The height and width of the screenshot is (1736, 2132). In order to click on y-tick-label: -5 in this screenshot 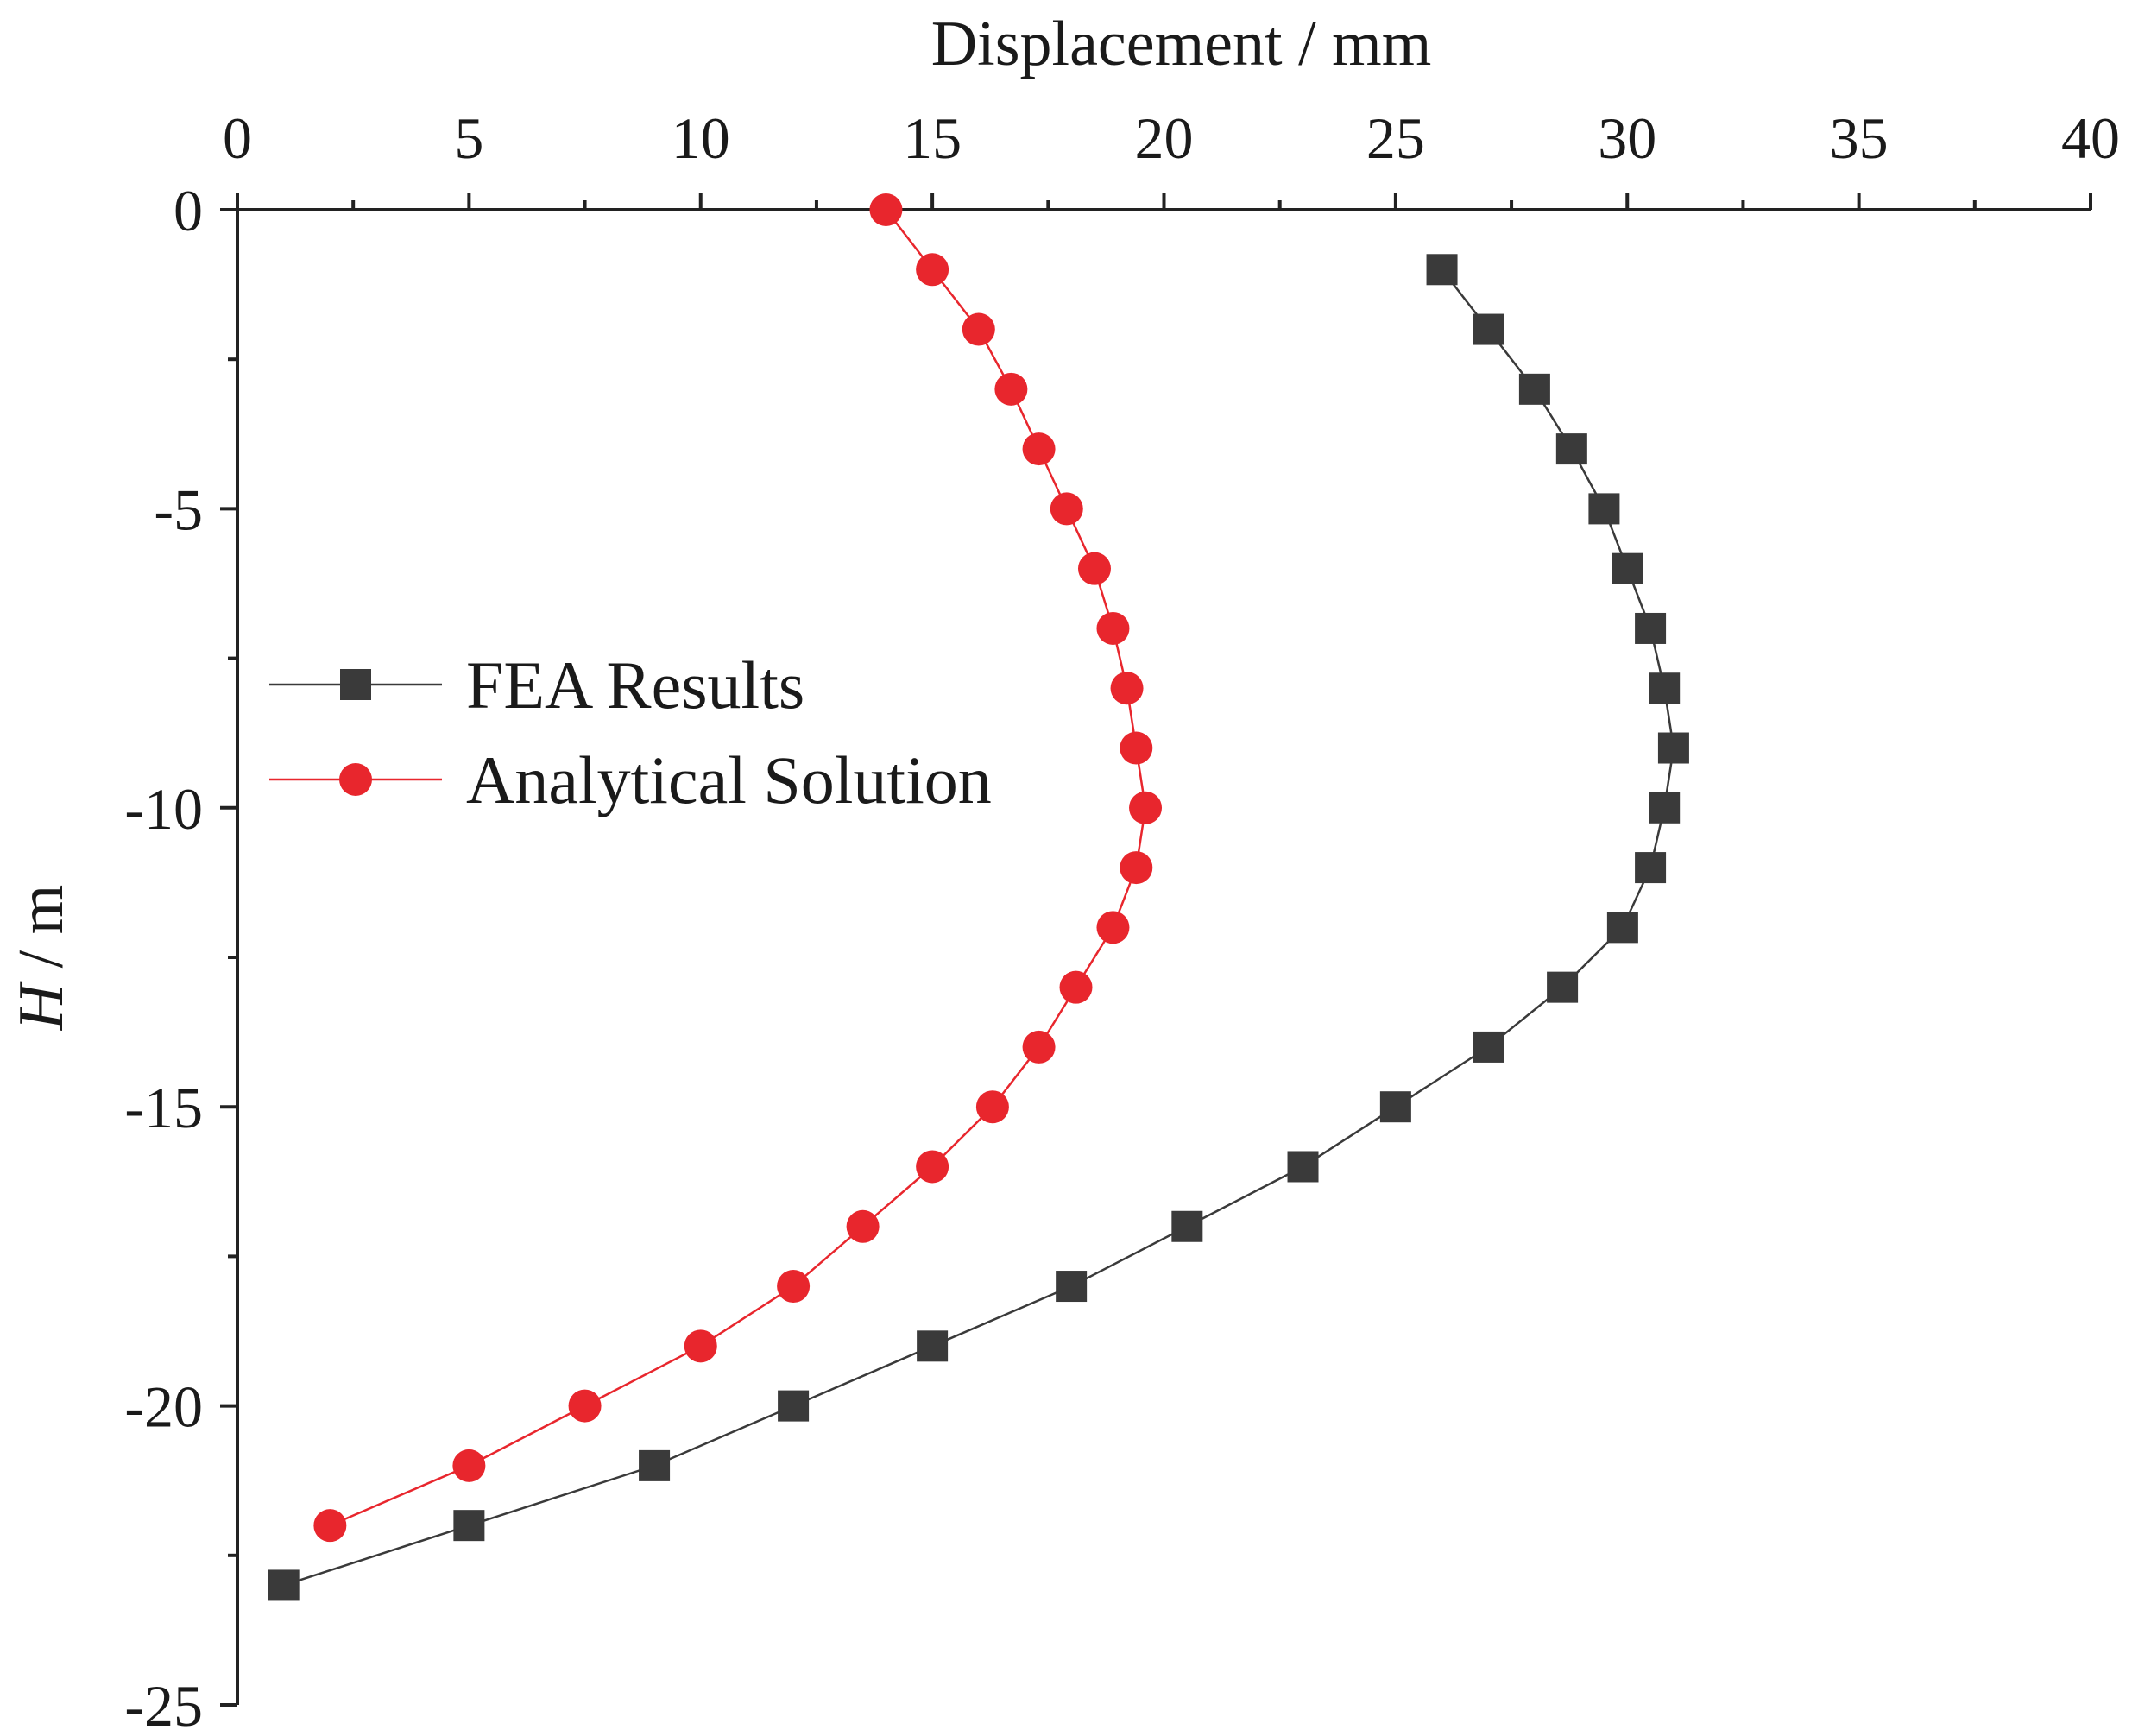, I will do `click(178, 509)`.